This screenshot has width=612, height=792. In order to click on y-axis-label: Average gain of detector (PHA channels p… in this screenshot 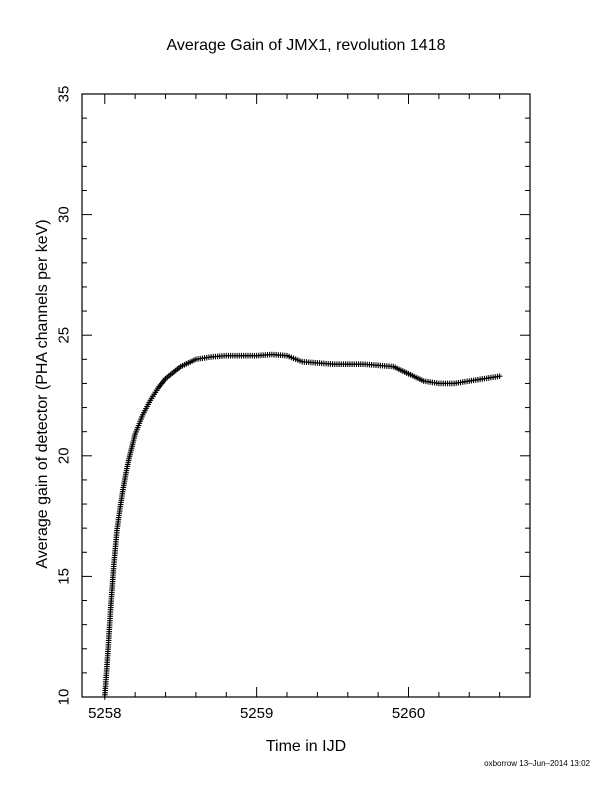, I will do `click(42, 394)`.